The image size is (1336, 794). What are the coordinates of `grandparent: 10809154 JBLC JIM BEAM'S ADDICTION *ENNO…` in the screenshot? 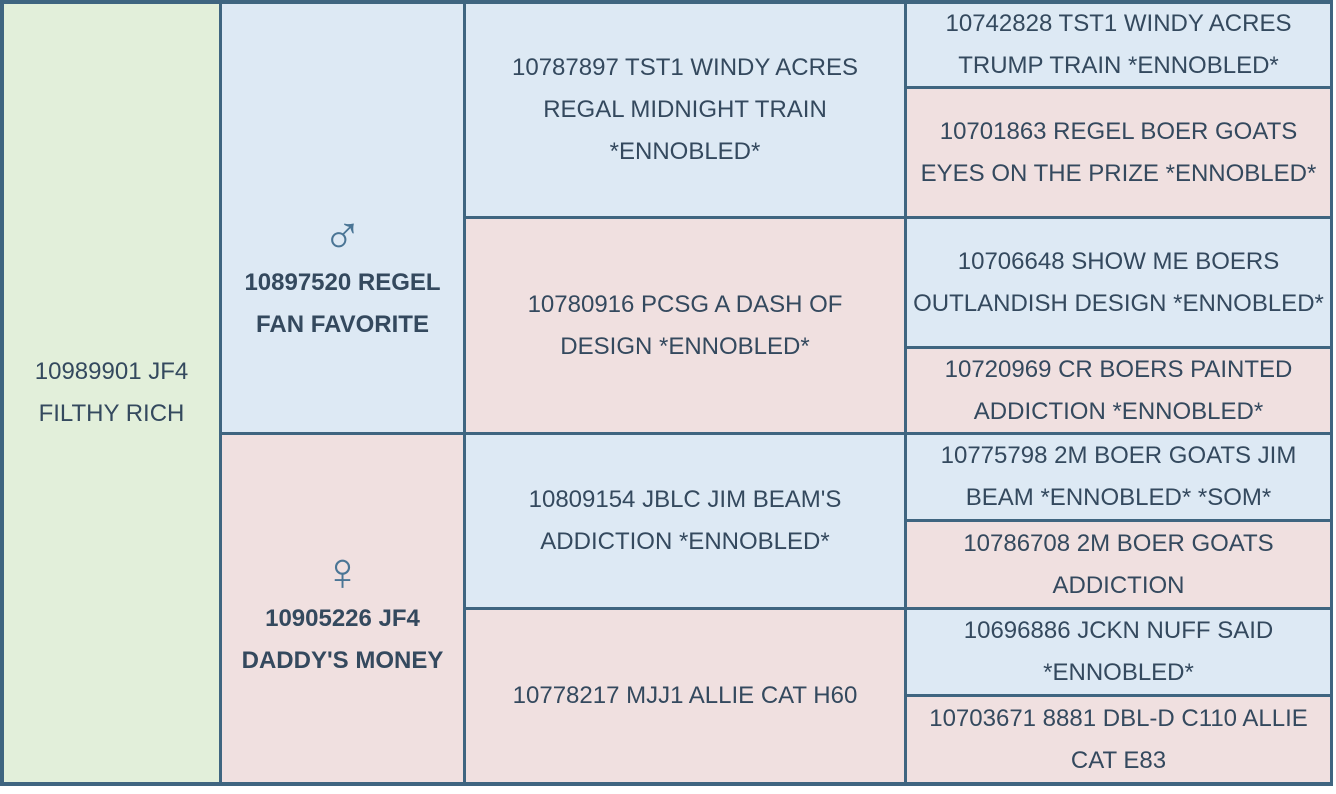 It's located at (685, 521).